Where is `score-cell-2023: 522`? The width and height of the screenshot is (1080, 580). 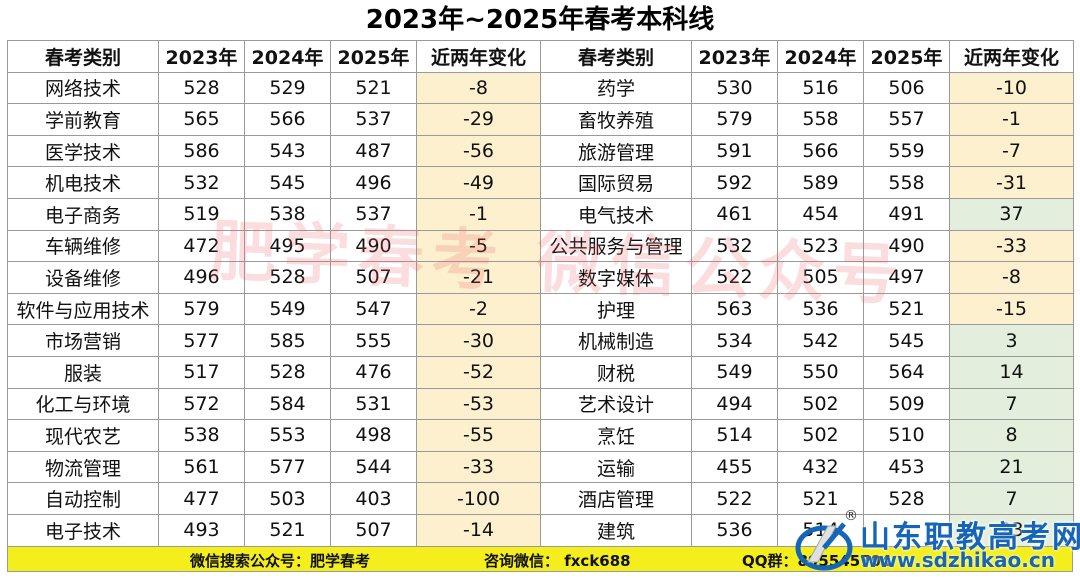
score-cell-2023: 522 is located at coordinates (734, 498).